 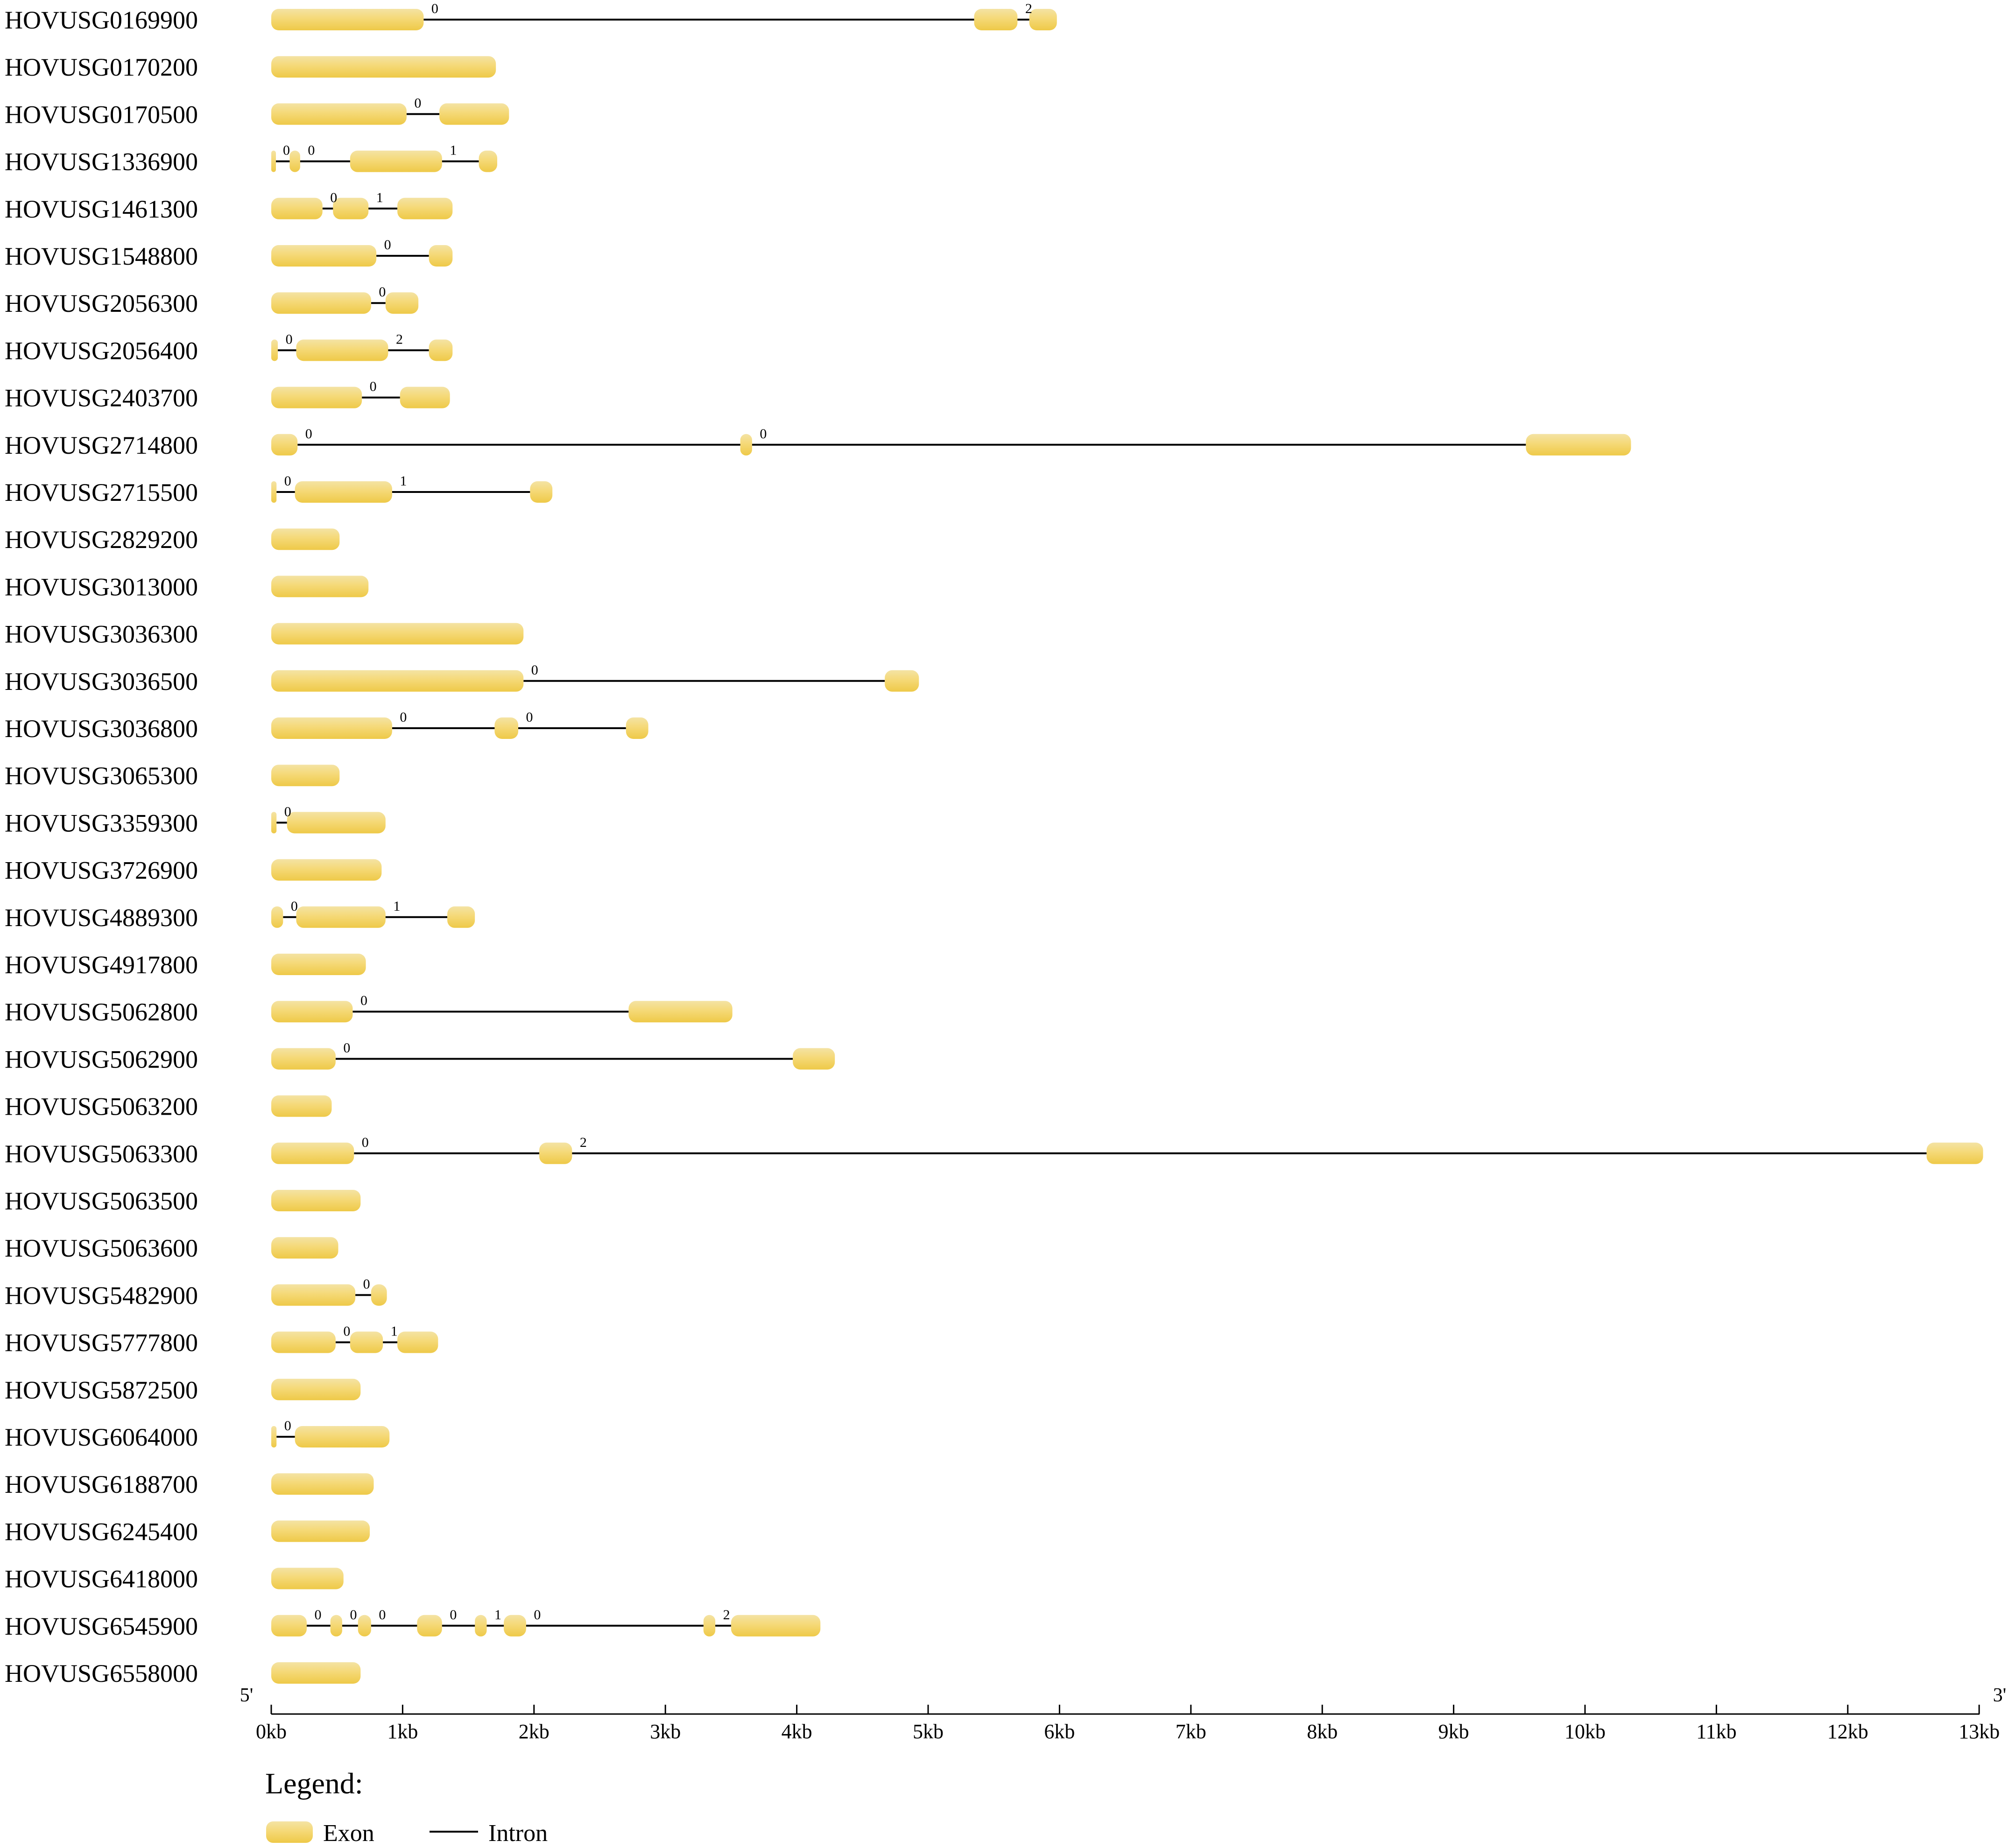 What do you see at coordinates (229, 206) in the screenshot?
I see `gene-row: HOVUSG1461300 0 1` at bounding box center [229, 206].